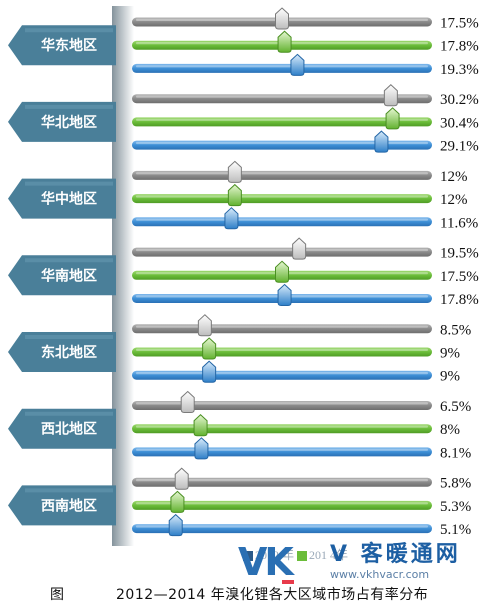  Describe the element at coordinates (459, 123) in the screenshot. I see `region-2-2013-value-label: 30.4%` at that location.